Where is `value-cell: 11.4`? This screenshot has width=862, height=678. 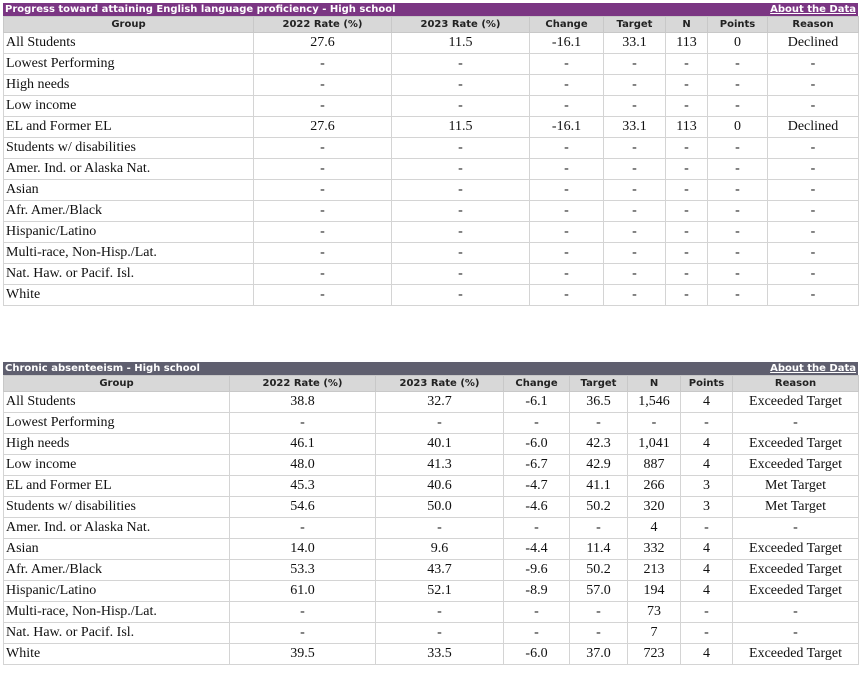 value-cell: 11.4 is located at coordinates (598, 549).